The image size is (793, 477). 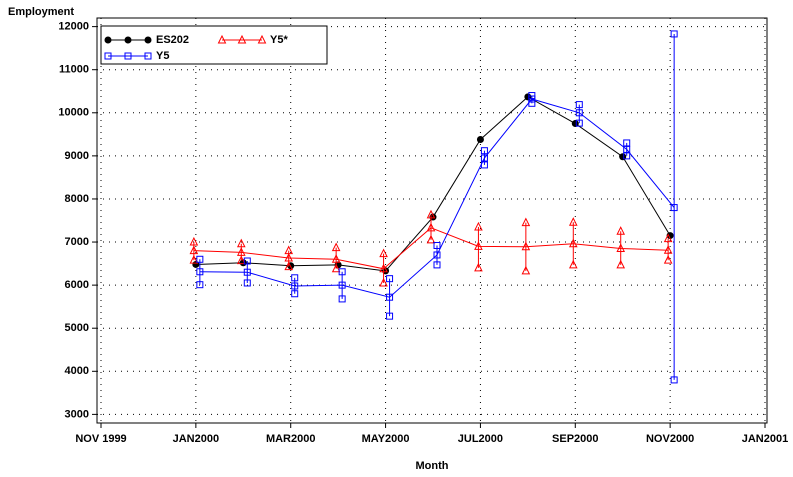 I want to click on legend-label: Y5*, so click(x=279, y=40).